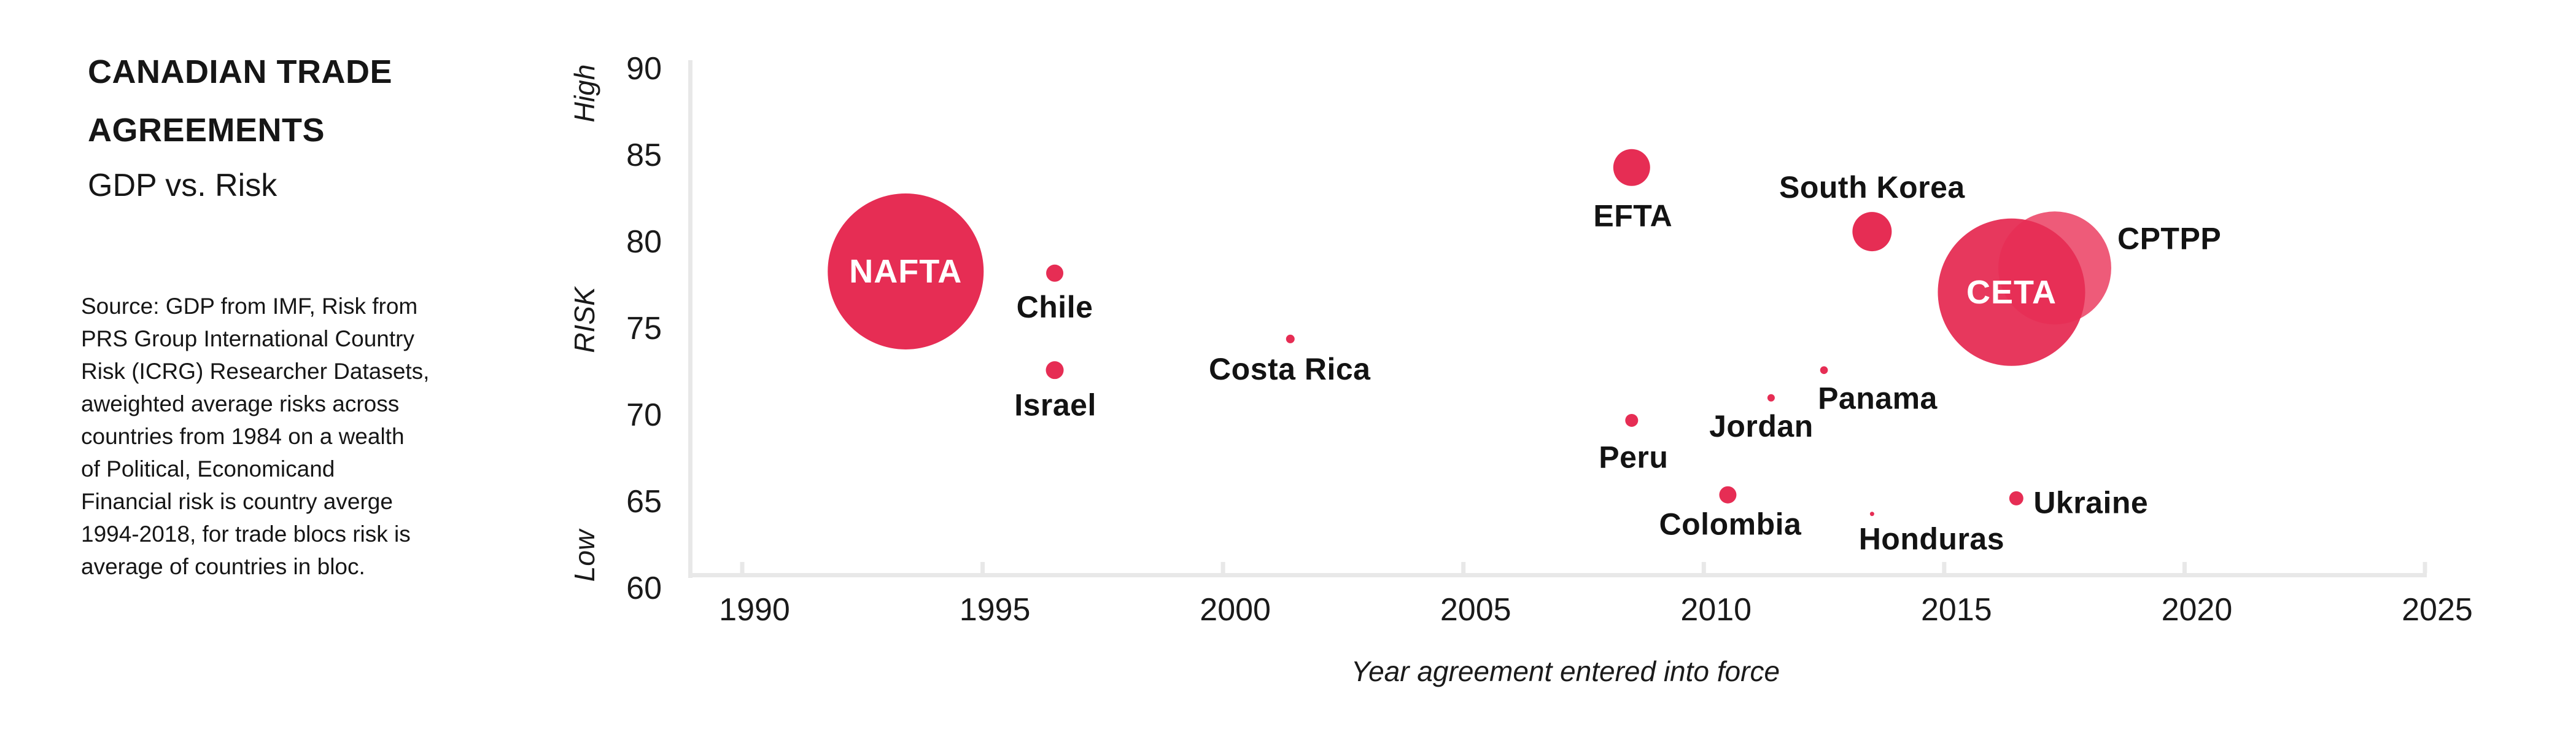  Describe the element at coordinates (690, 319) in the screenshot. I see `y-axis-line` at that location.